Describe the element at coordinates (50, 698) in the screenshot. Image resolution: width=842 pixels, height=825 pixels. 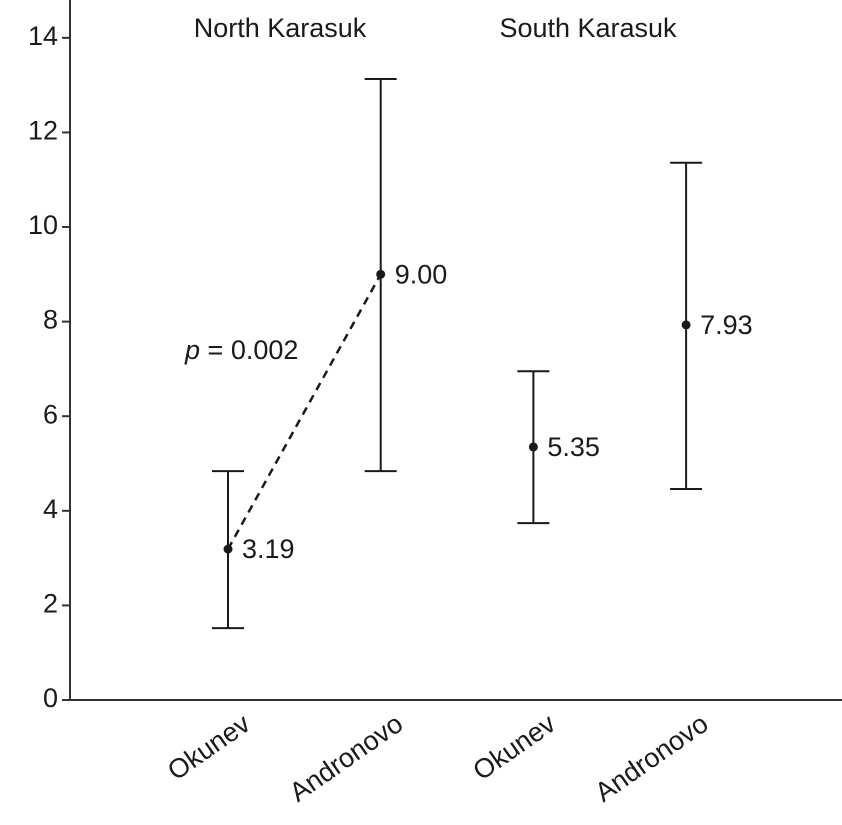
I see `y-tick-label: 0` at that location.